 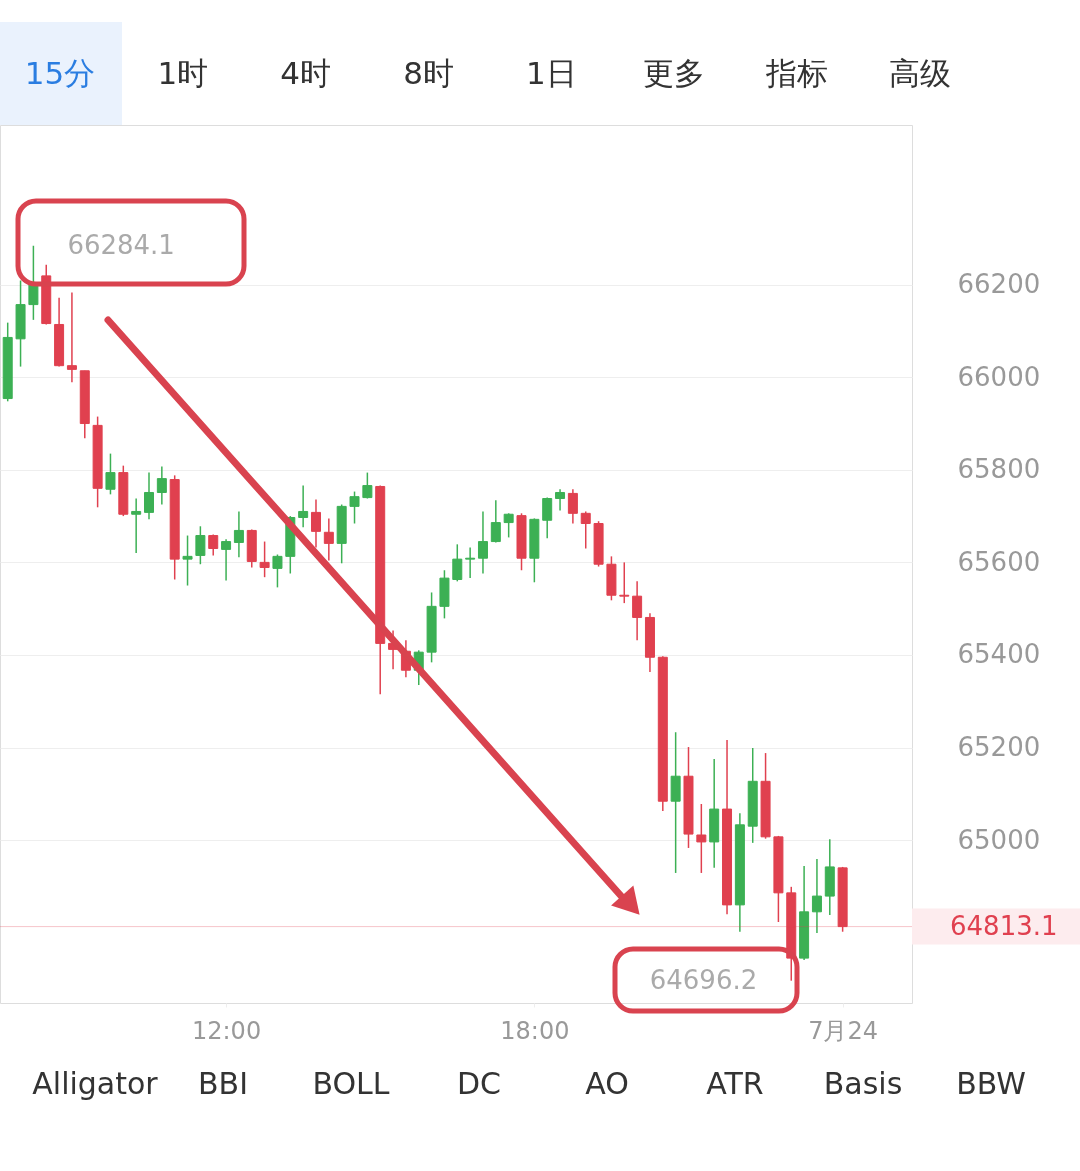 I want to click on x-tick-label: 18:00, so click(x=535, y=1030).